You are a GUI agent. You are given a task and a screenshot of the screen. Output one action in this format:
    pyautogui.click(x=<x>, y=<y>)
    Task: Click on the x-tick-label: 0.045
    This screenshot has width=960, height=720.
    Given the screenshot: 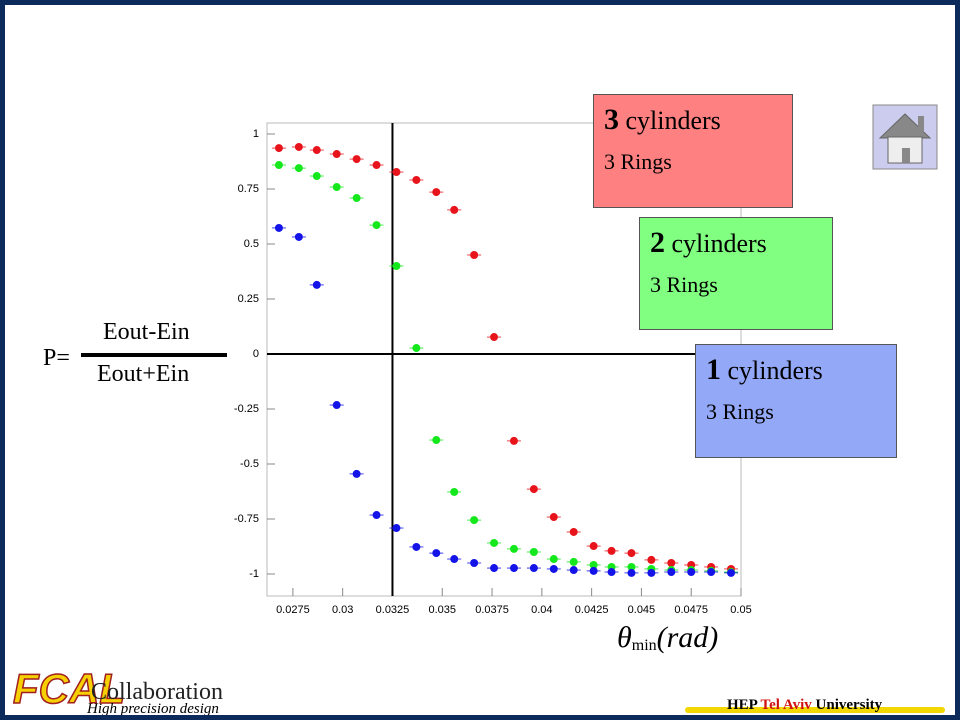 What is the action you would take?
    pyautogui.click(x=642, y=610)
    